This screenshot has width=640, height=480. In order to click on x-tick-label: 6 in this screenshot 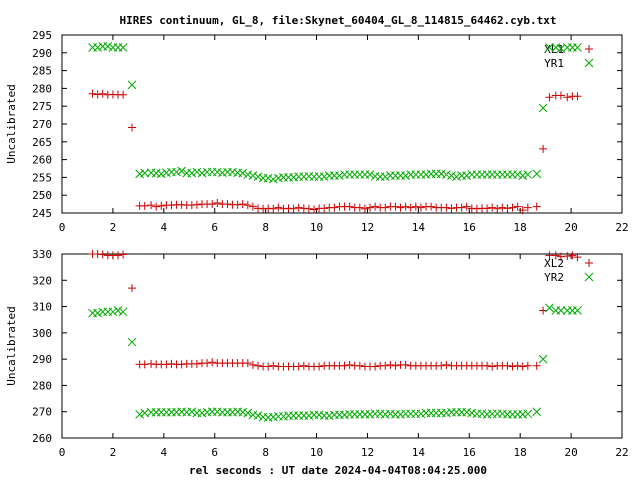, I will do `click(214, 452)`.